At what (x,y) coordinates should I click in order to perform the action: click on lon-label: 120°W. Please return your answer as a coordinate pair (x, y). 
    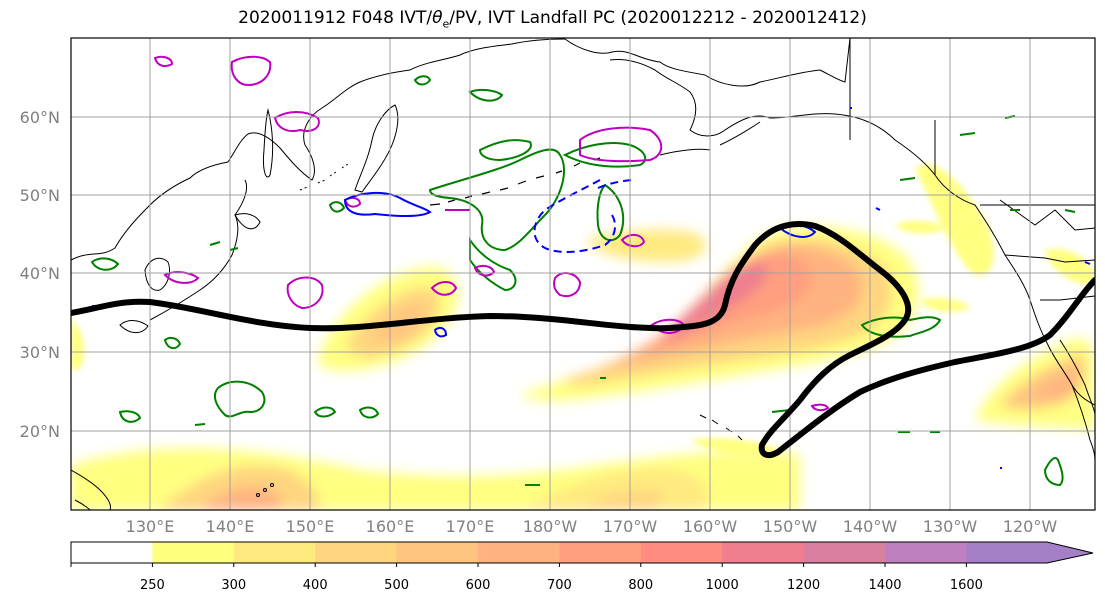
    Looking at the image, I should click on (1030, 526).